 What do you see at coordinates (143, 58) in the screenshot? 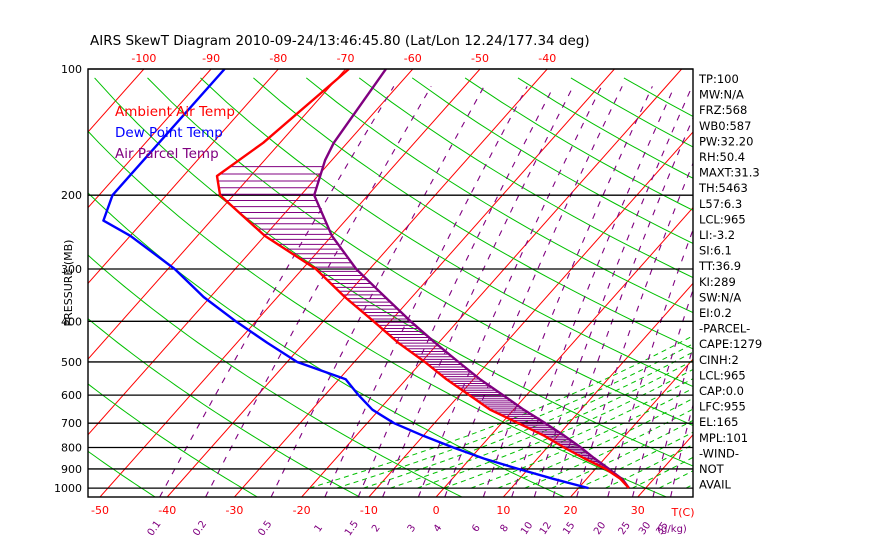
I see `top-temp-tick-label: -100` at bounding box center [143, 58].